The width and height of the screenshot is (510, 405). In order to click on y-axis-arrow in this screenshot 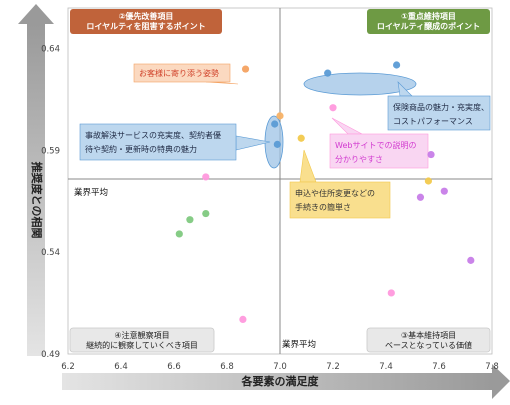, I will do `click(36, 180)`.